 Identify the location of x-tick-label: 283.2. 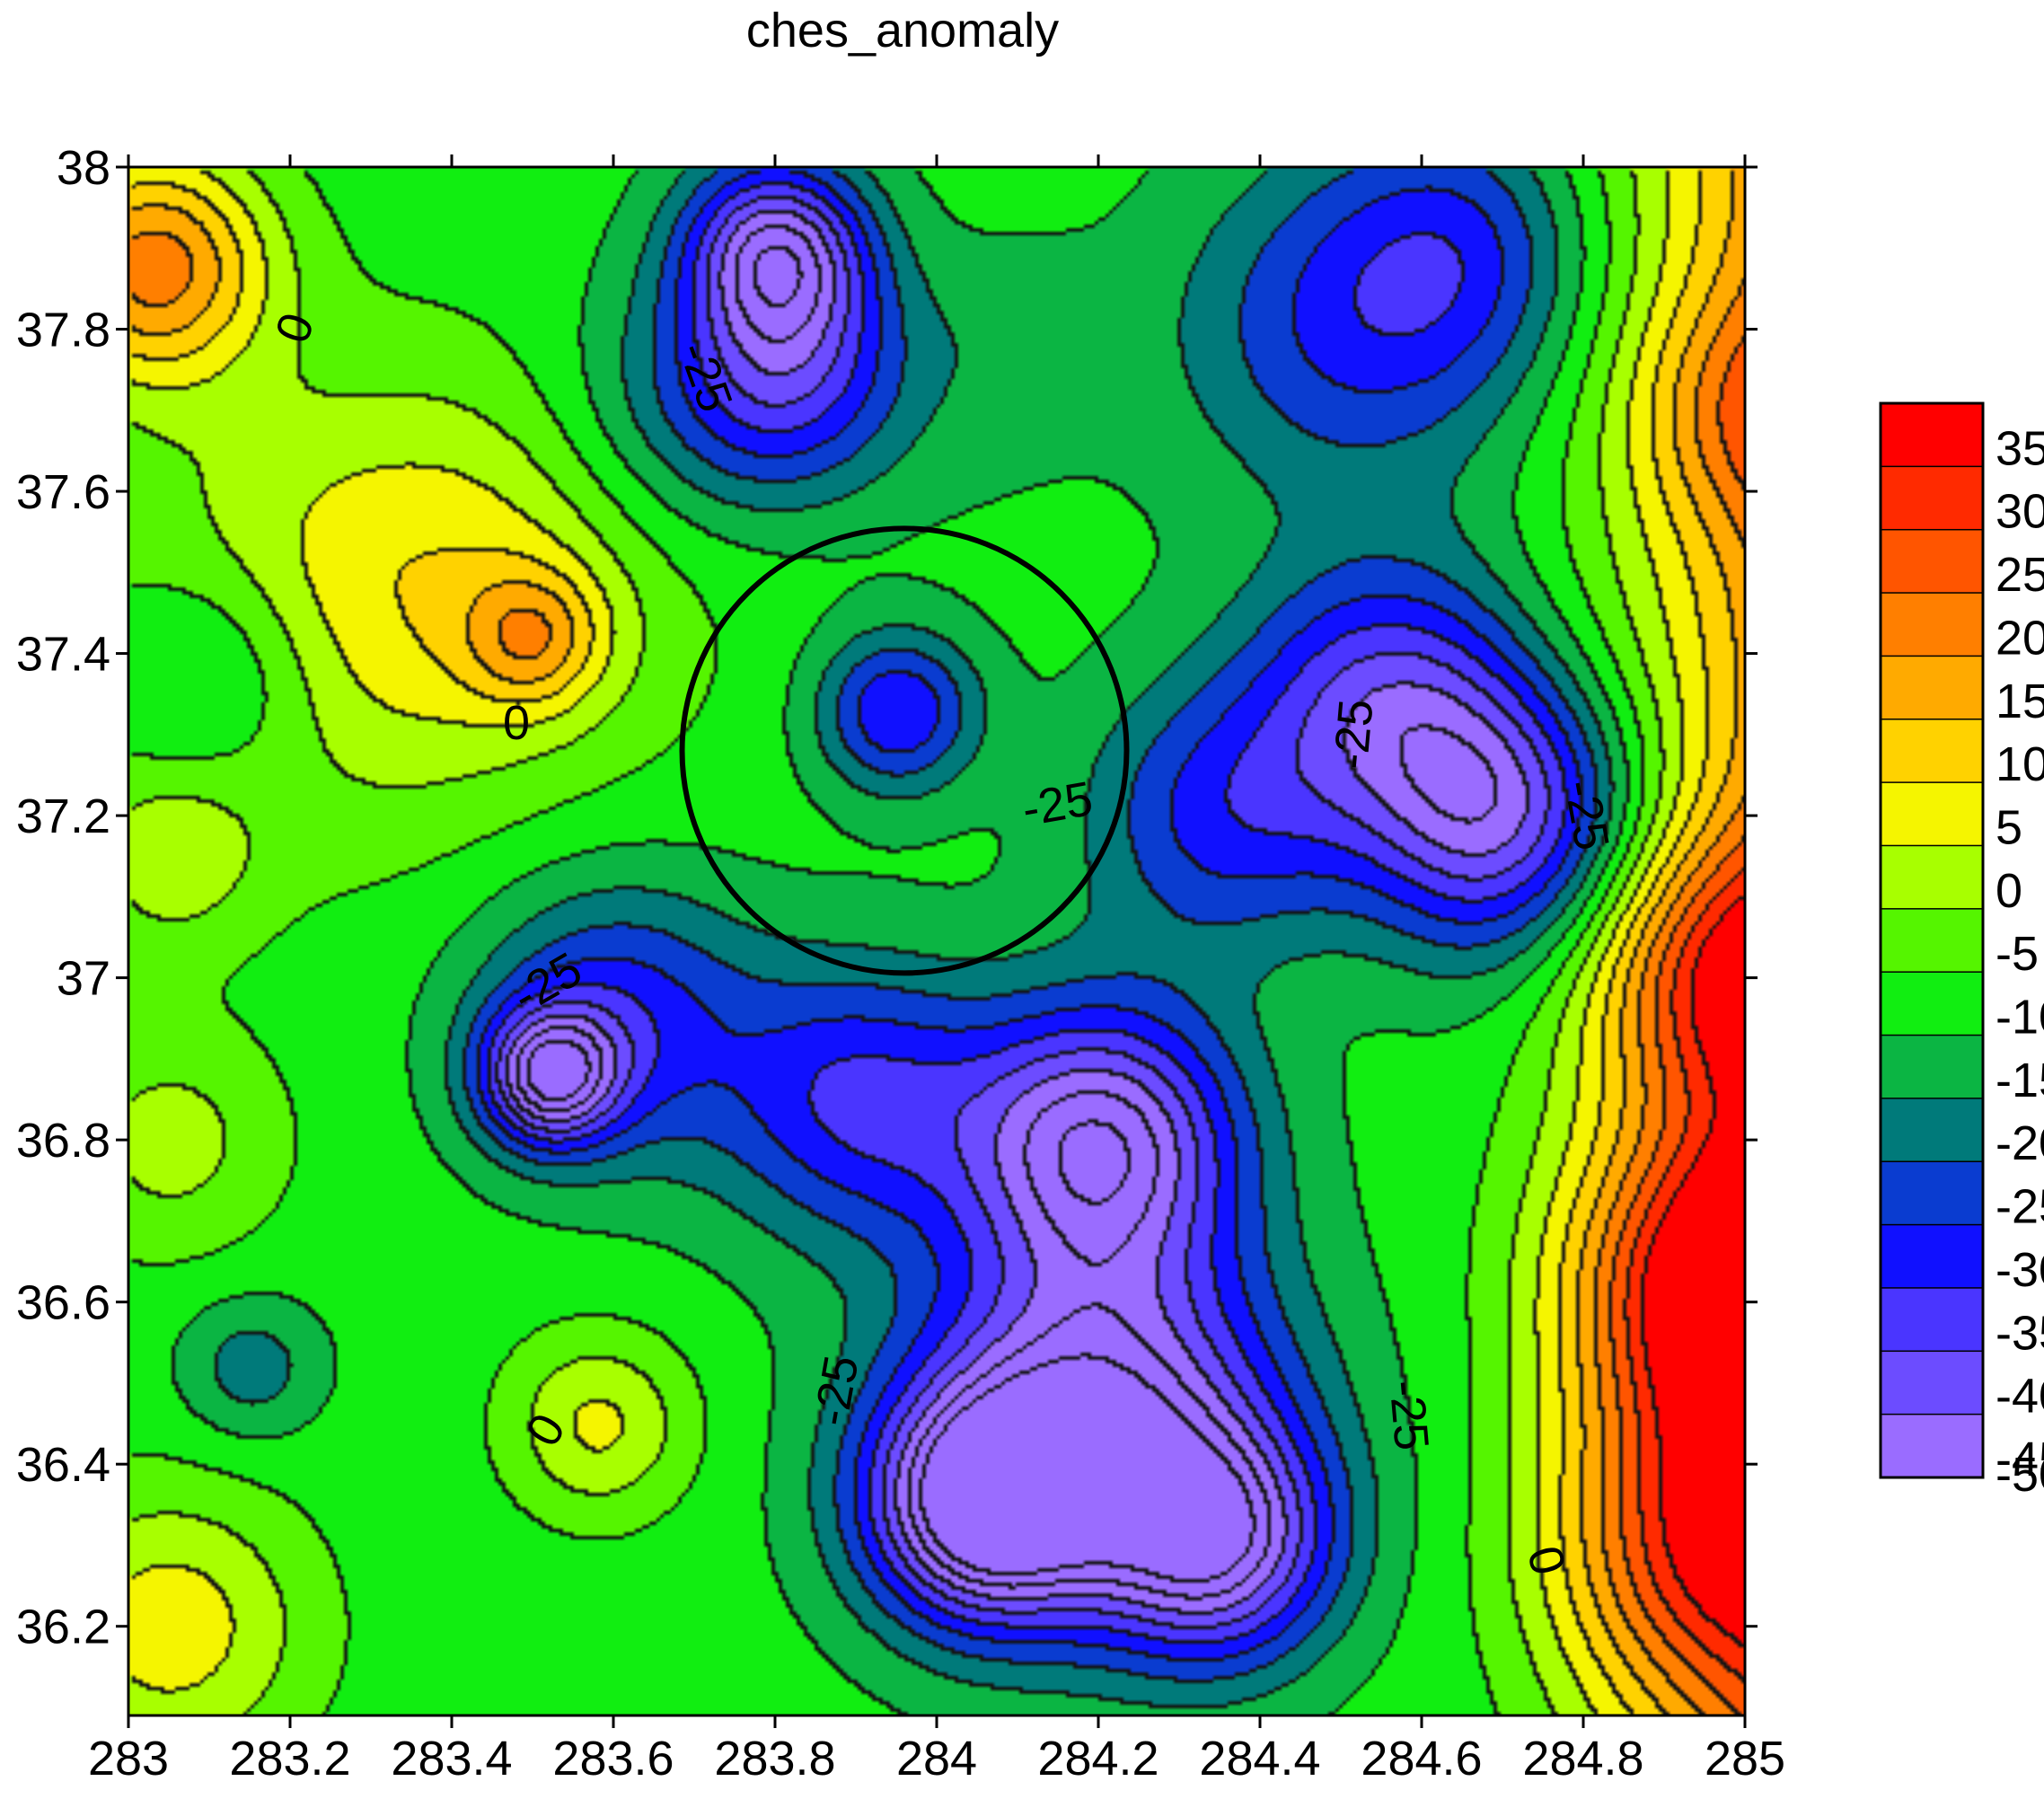
(289, 1759).